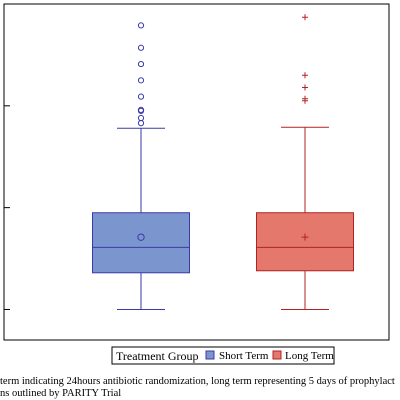 This screenshot has height=400, width=400. Describe the element at coordinates (61, 393) in the screenshot. I see `caption-line-2: ns outlined by PARITY Trial` at that location.